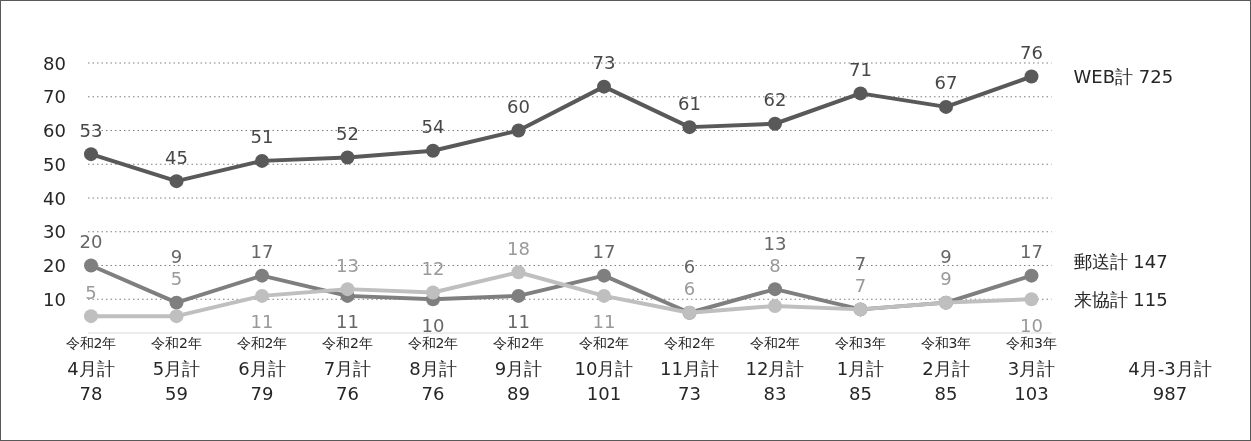 This screenshot has height=441, width=1251. What do you see at coordinates (946, 369) in the screenshot?
I see `x-tick-label: 令和3年 2月計 85` at bounding box center [946, 369].